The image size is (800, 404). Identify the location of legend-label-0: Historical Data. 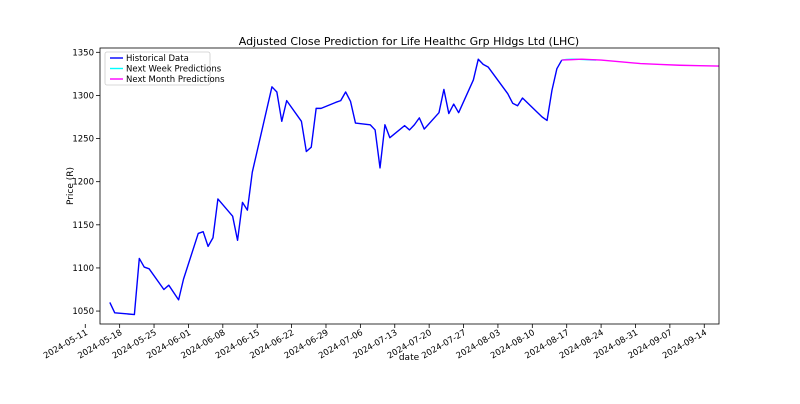
(157, 59).